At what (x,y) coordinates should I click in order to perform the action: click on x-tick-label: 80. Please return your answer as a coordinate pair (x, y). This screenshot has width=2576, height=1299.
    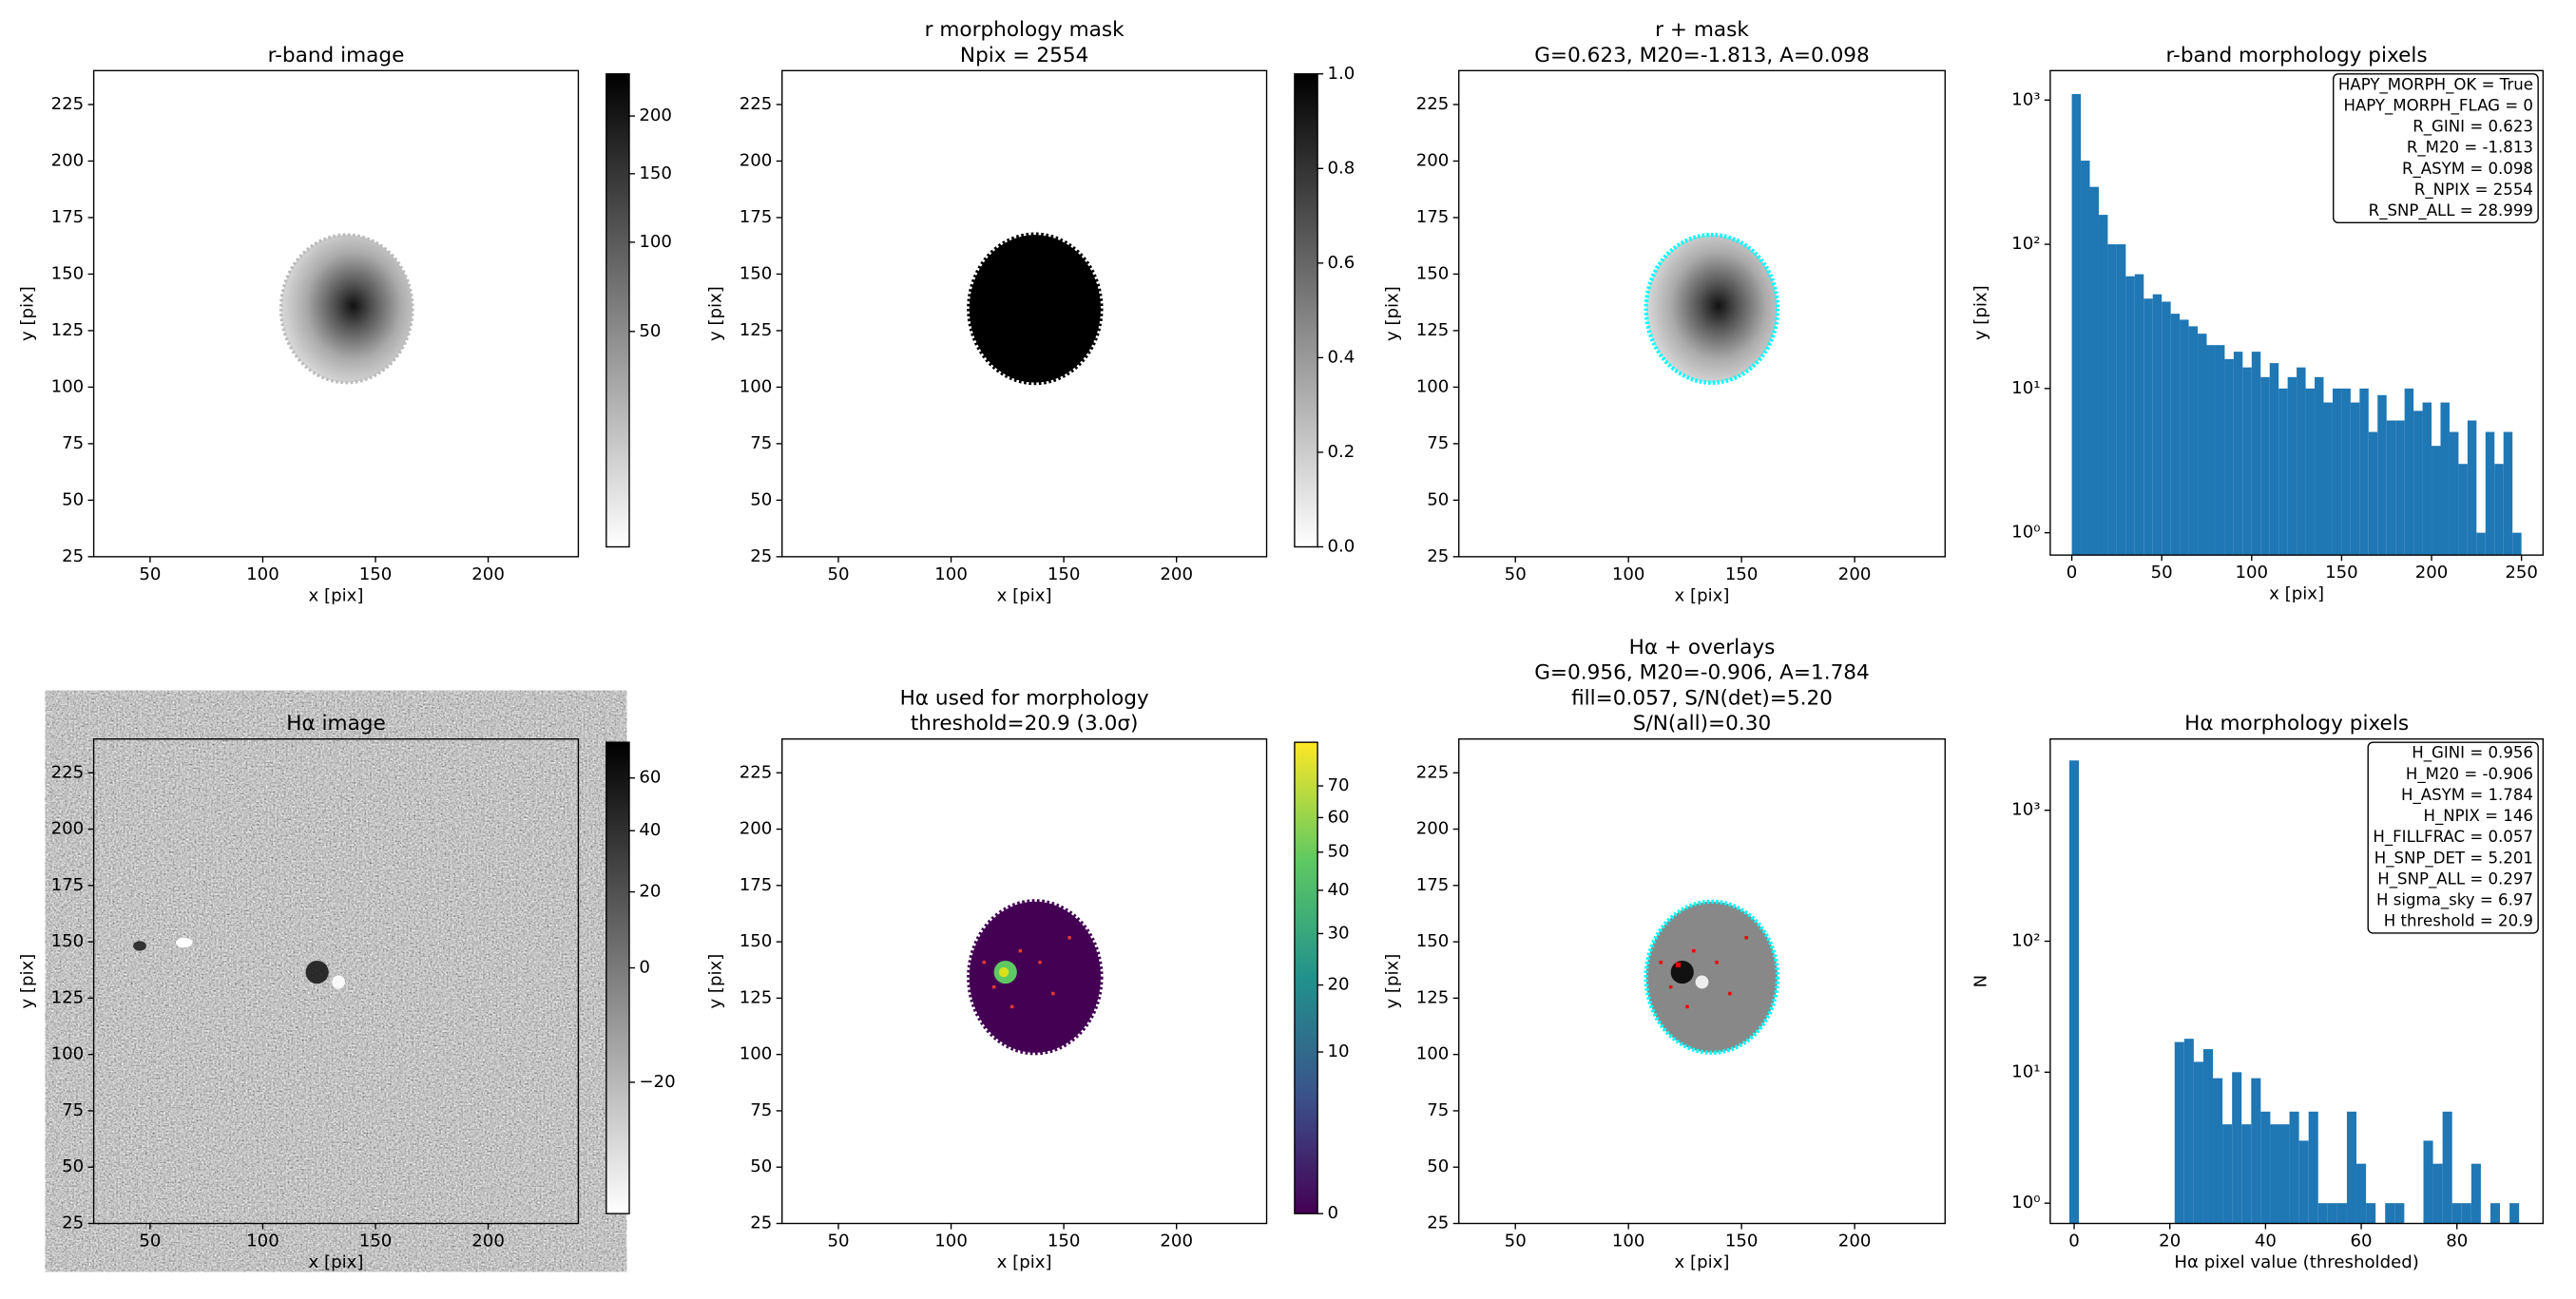
    Looking at the image, I should click on (2457, 1241).